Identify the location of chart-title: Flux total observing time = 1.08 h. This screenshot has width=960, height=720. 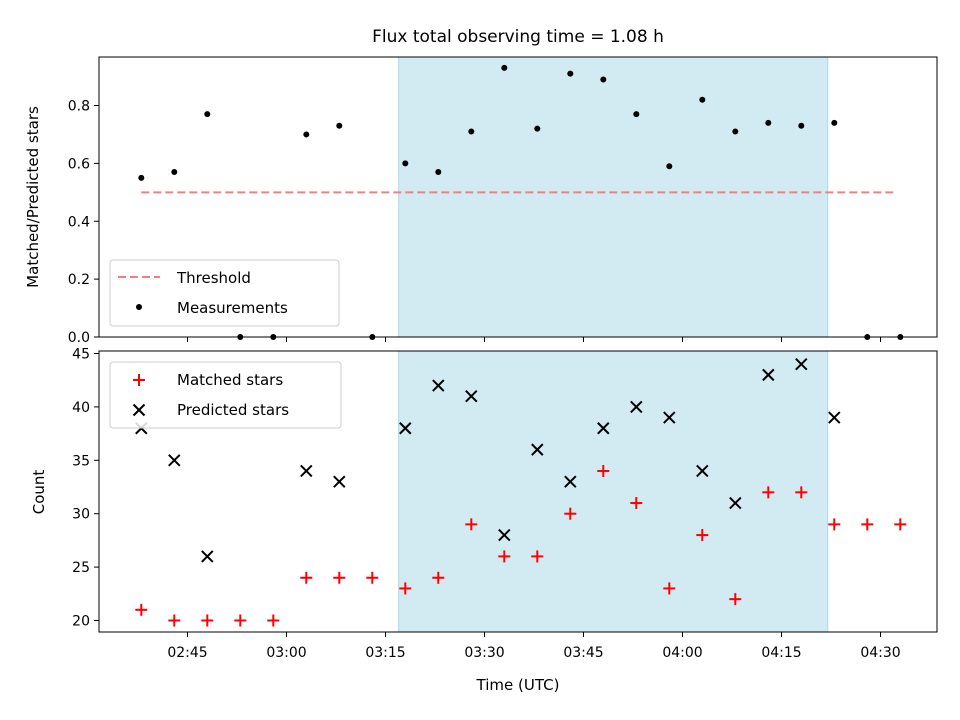
(518, 37).